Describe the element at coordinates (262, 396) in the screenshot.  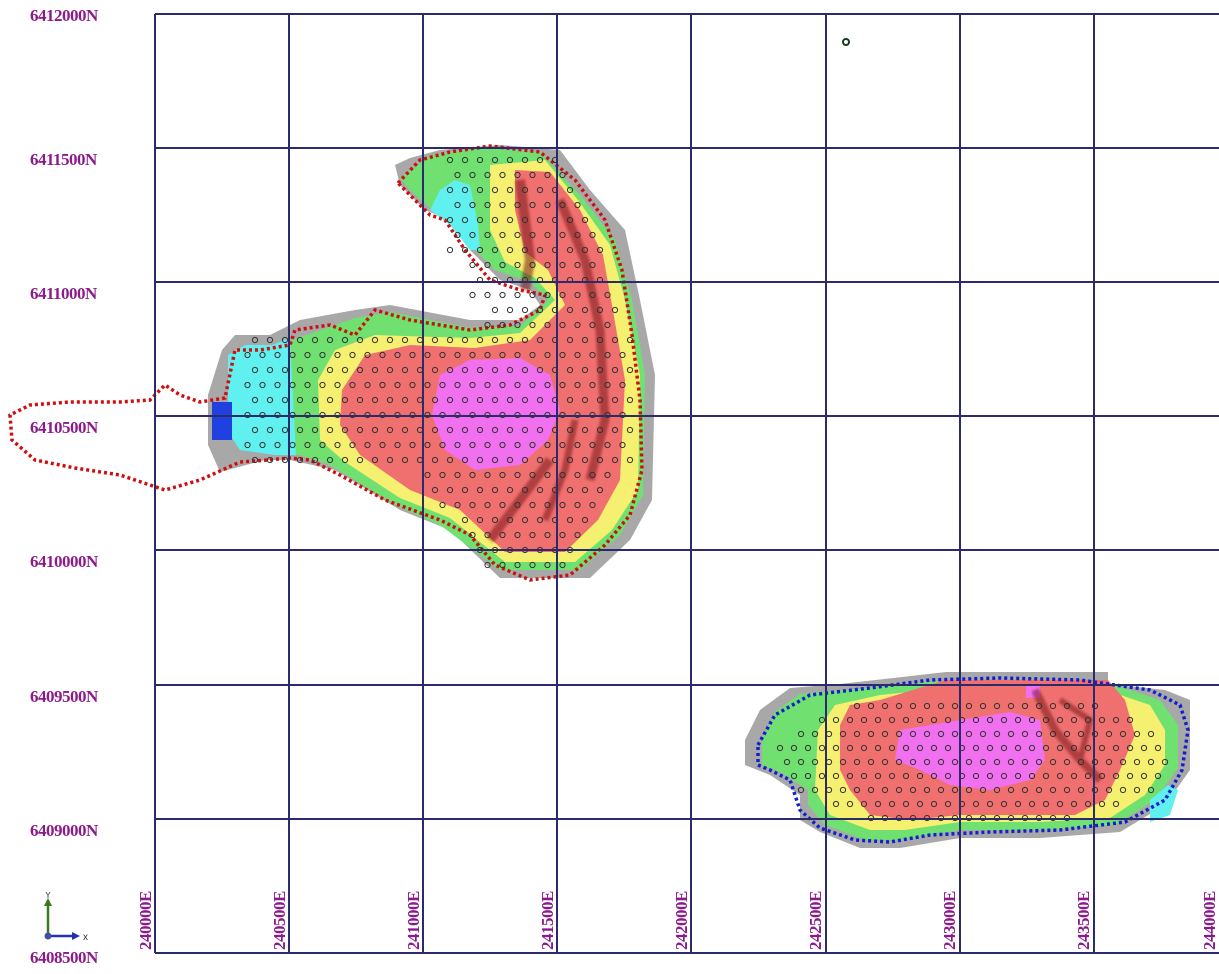
I see `west-cyan-zone` at that location.